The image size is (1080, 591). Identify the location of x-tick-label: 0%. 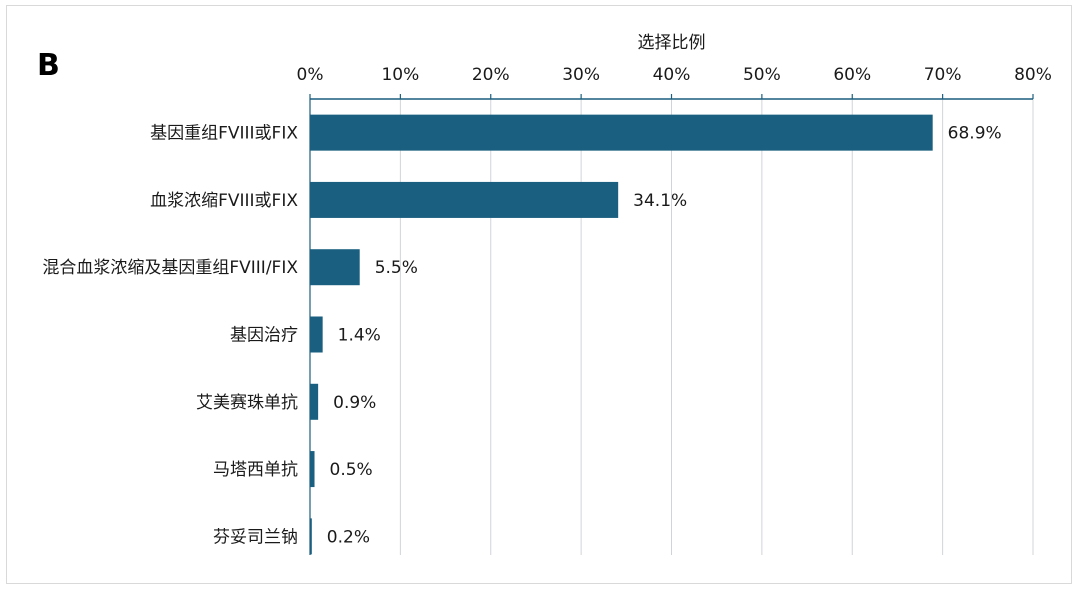
(310, 75).